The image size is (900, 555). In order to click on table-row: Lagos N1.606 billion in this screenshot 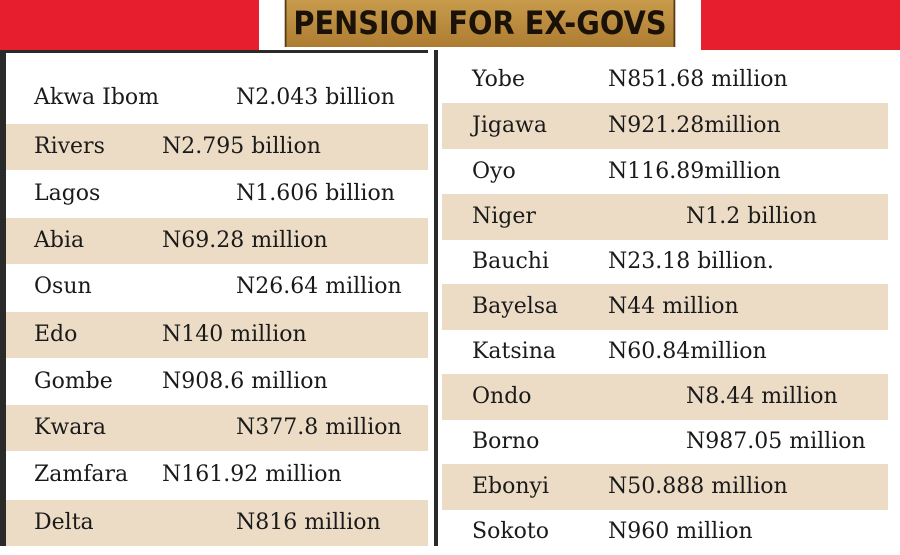, I will do `click(217, 194)`.